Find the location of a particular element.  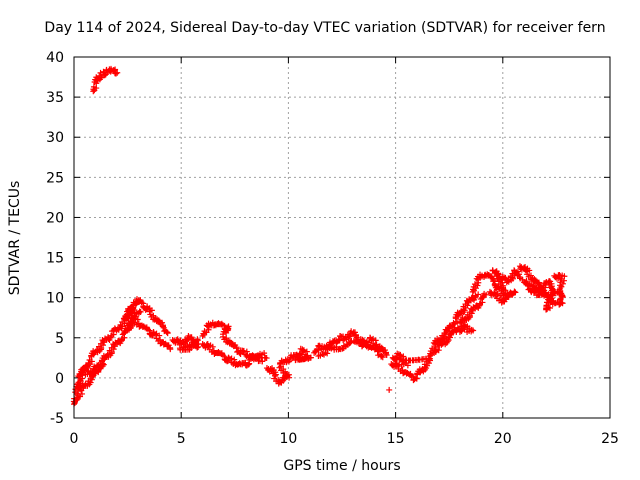

y-tick-label: 5 is located at coordinates (59, 339).